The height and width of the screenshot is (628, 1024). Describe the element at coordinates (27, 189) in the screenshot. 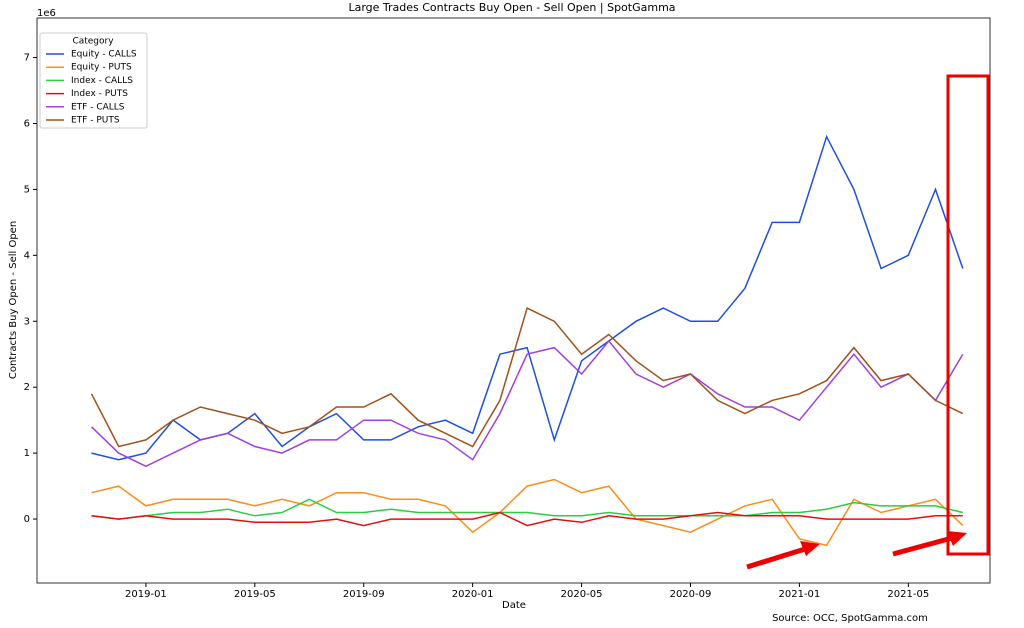

I see `y-tick-label: 5` at that location.